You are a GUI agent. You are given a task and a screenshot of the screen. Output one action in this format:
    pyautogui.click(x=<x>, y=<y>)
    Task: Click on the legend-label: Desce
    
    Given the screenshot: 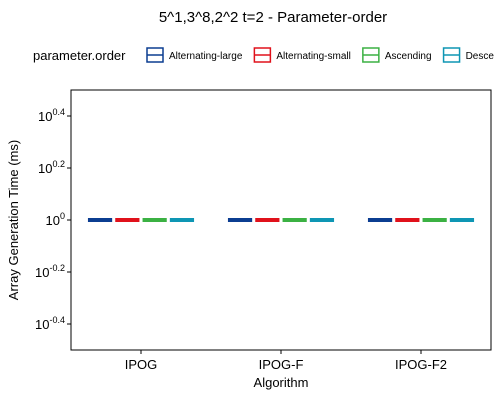 What is the action you would take?
    pyautogui.click(x=480, y=56)
    